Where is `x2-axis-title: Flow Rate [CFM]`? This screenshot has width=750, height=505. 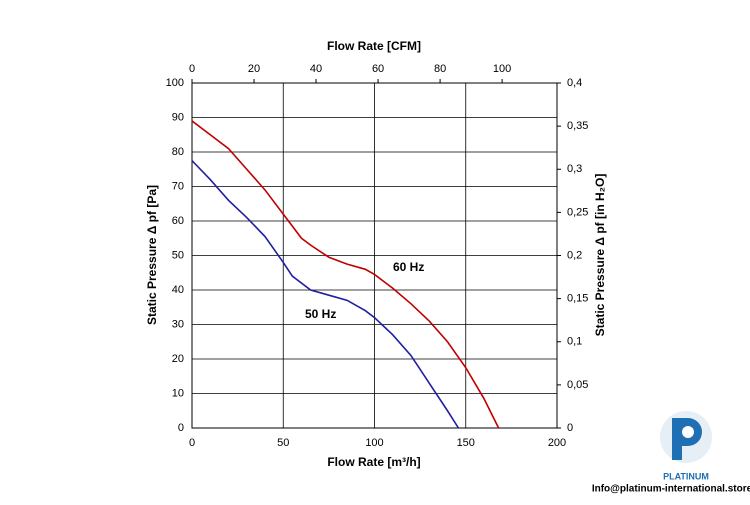 x2-axis-title: Flow Rate [CFM] is located at coordinates (374, 46).